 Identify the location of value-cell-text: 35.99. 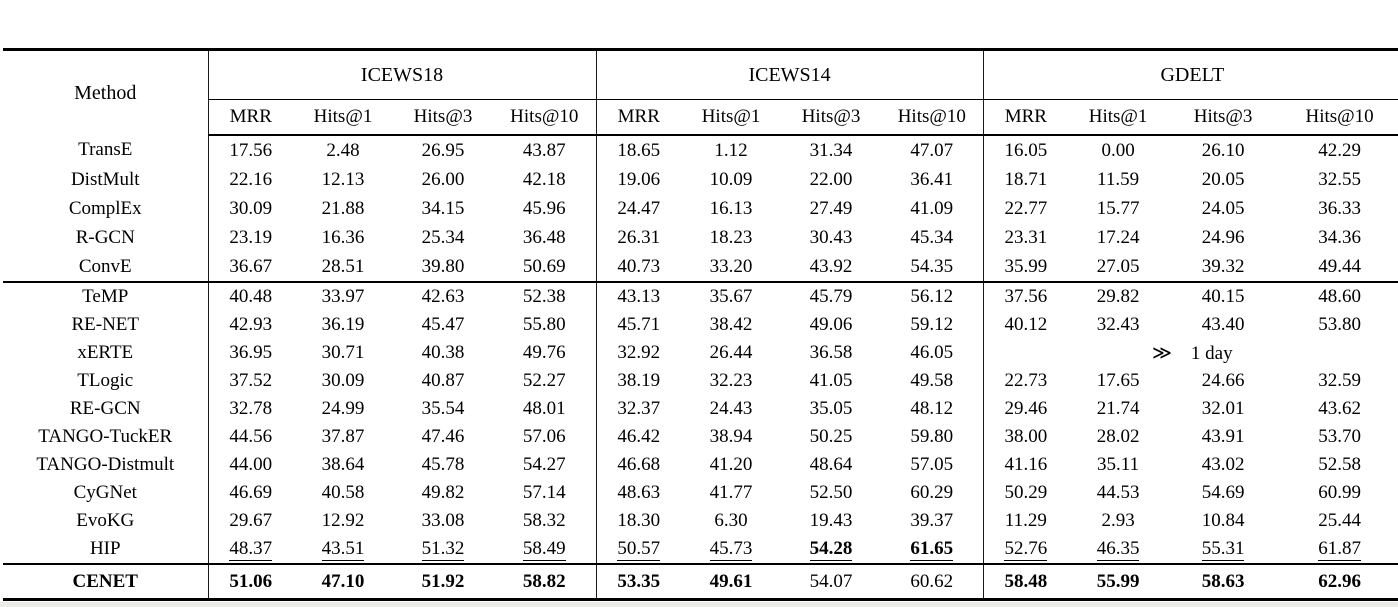
(1026, 266).